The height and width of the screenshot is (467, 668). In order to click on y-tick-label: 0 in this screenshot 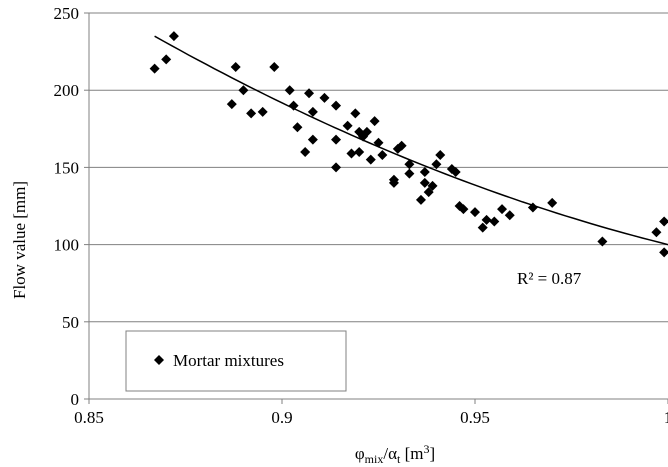, I will do `click(75, 399)`.